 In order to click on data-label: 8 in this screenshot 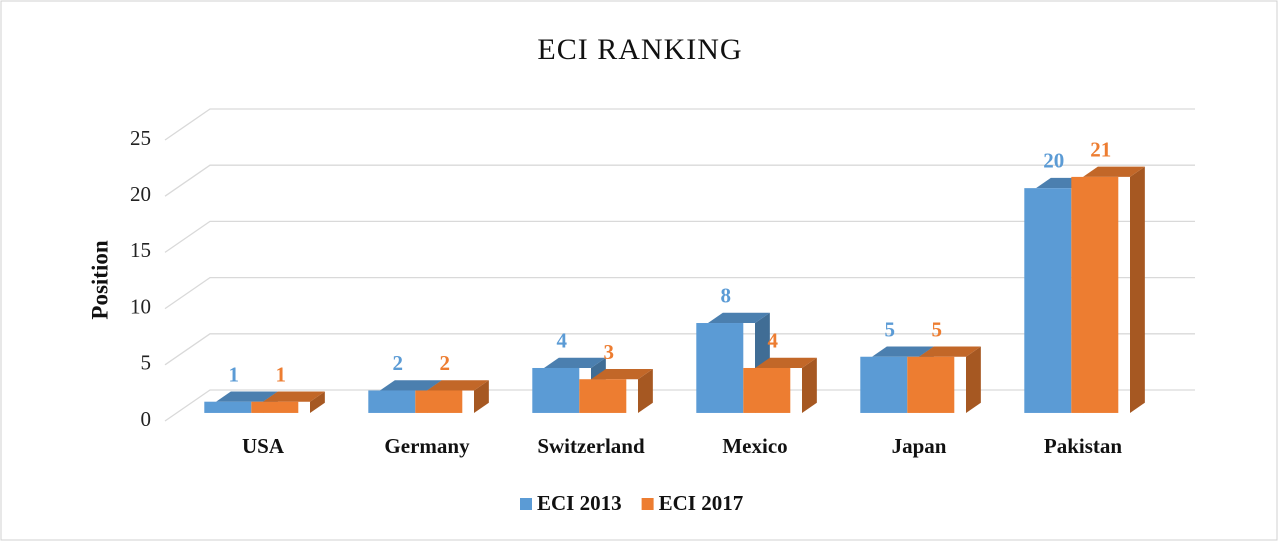, I will do `click(726, 296)`.